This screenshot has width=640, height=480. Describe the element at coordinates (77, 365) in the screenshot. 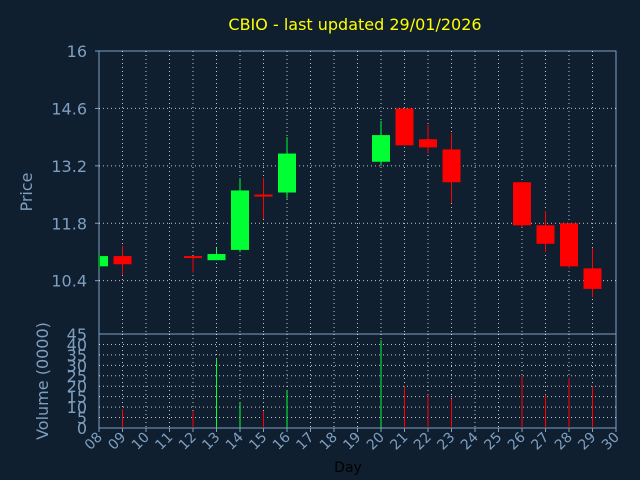

I see `volume-tick-label: 30` at that location.